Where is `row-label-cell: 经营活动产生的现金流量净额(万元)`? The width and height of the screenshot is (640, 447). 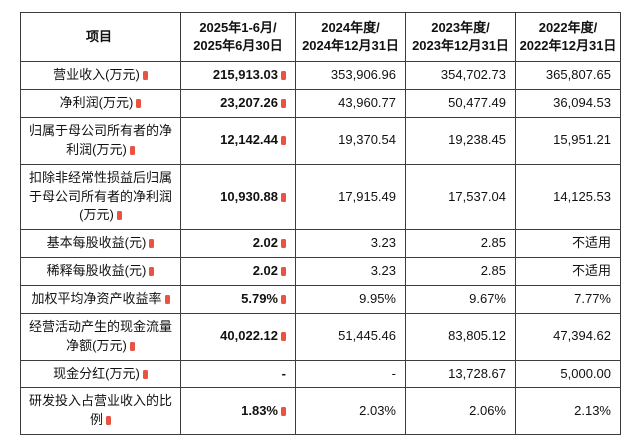 row-label-cell: 经营活动产生的现金流量净额(万元) is located at coordinates (100, 336).